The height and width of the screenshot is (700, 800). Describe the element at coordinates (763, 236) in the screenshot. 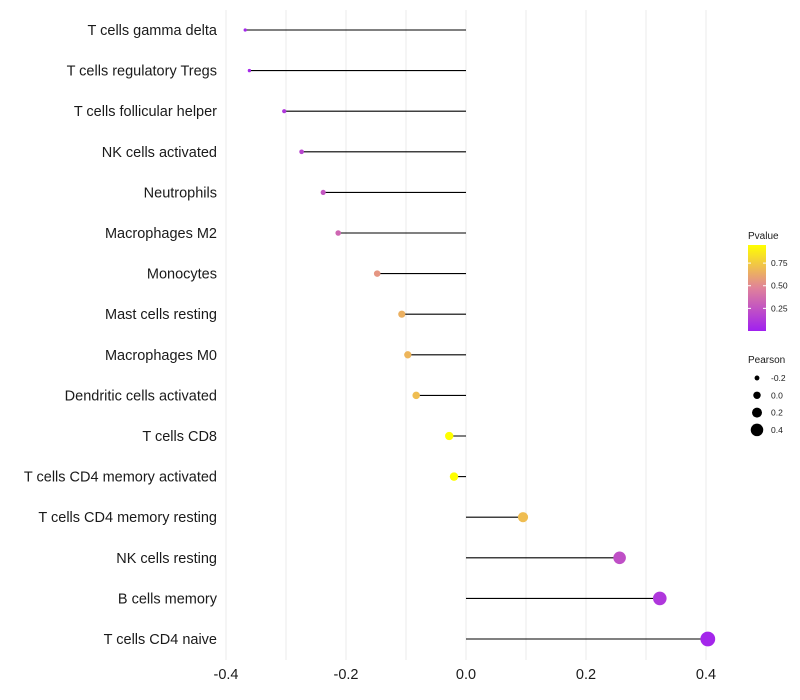

I see `pvalue-legend-title: Pvalue` at that location.